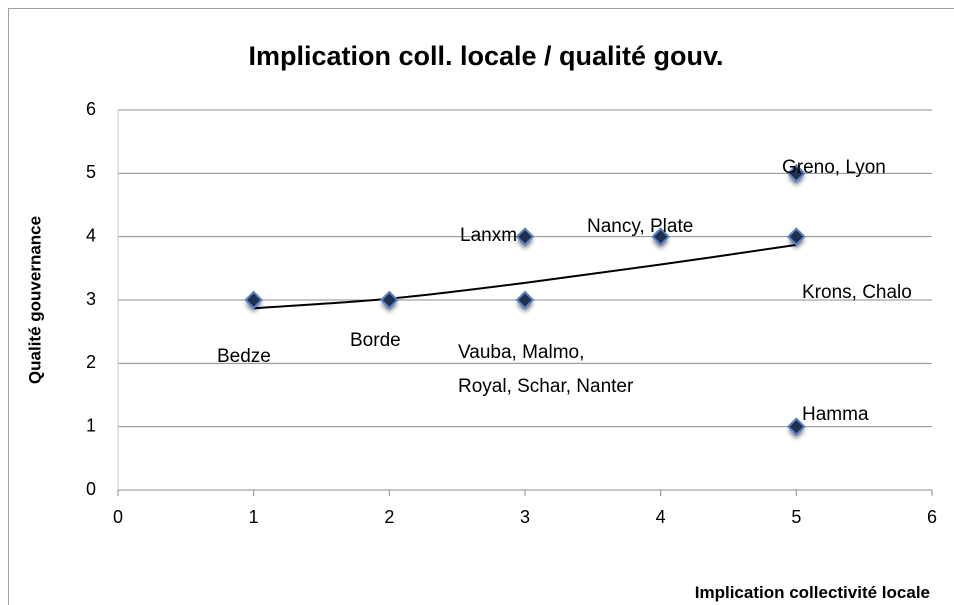  I want to click on x-tick-label: 5, so click(796, 517).